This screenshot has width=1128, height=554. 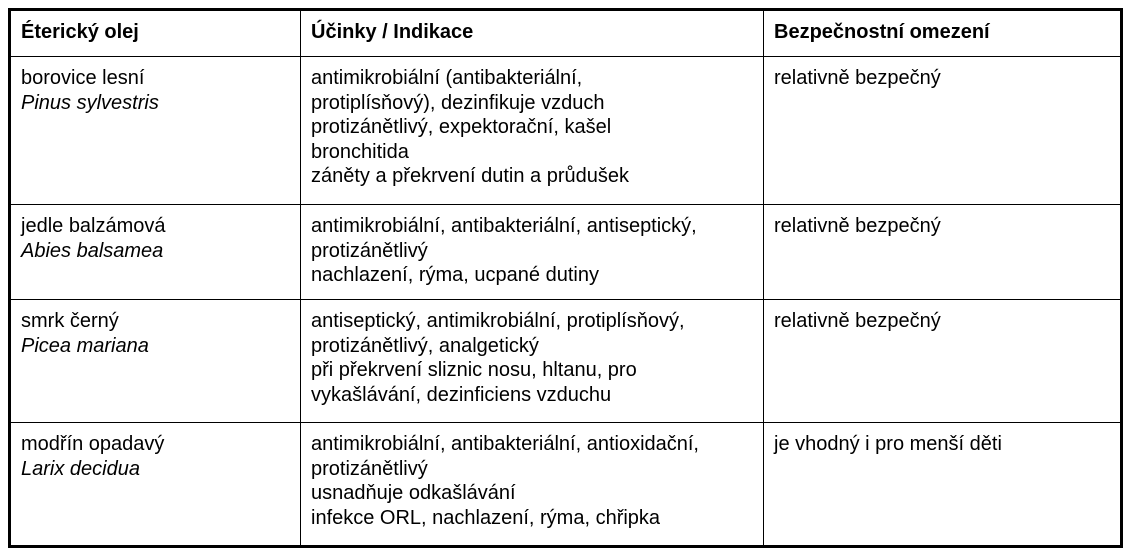 What do you see at coordinates (532, 33) in the screenshot?
I see `header-effects: Účinky / Indikace` at bounding box center [532, 33].